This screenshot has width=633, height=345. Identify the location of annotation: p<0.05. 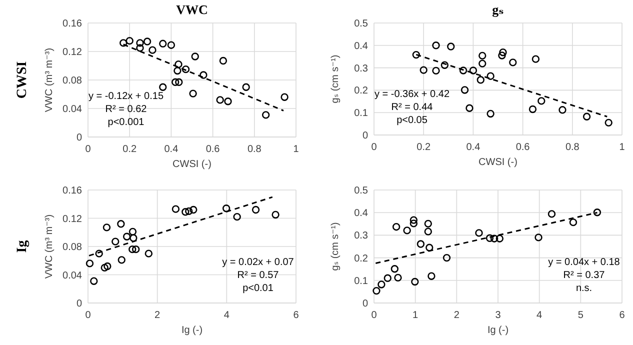
(412, 120).